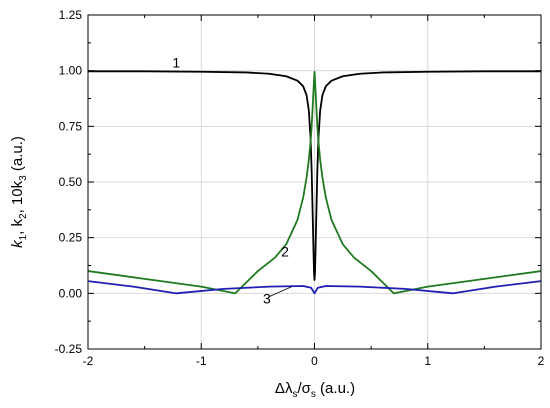 This screenshot has width=550, height=408. Describe the element at coordinates (294, 394) in the screenshot. I see `x-axis-title-sub1: s` at that location.